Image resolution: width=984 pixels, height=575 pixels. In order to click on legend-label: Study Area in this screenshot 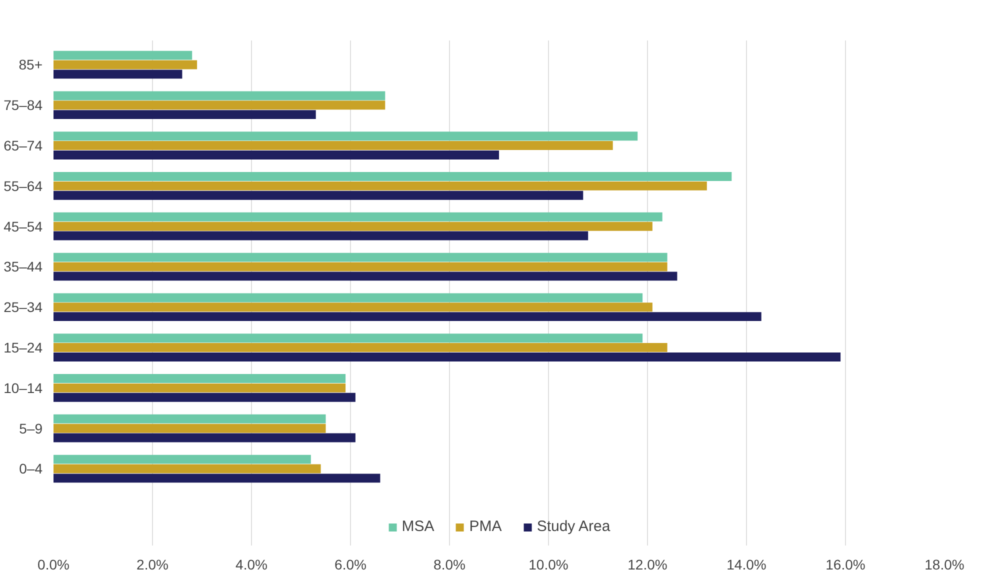, I will do `click(573, 526)`.